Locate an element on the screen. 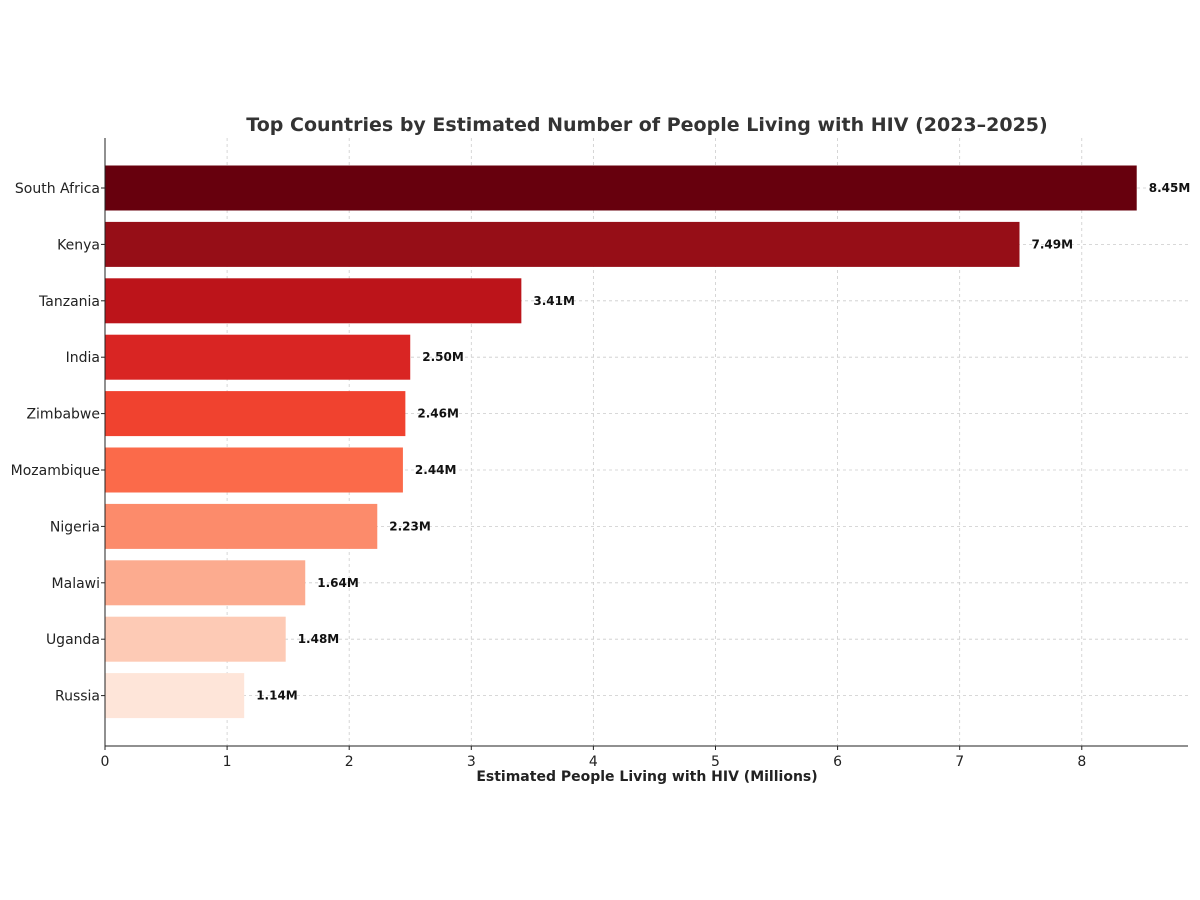 Image resolution: width=1200 pixels, height=900 pixels. x-tick-label: 8 is located at coordinates (1081, 762).